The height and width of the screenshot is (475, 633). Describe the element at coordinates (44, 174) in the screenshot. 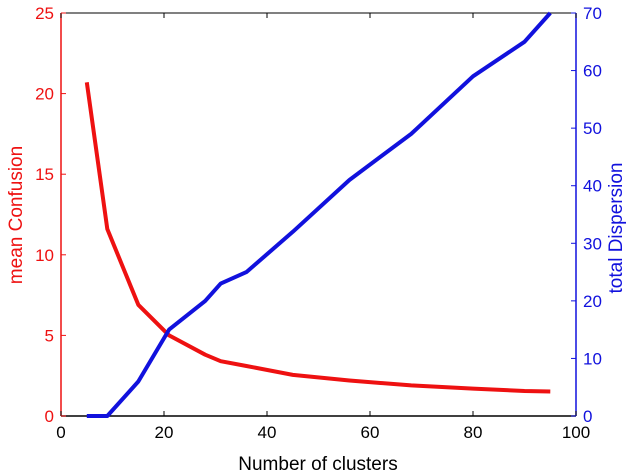

I see `left-y-tick-label: 15` at that location.